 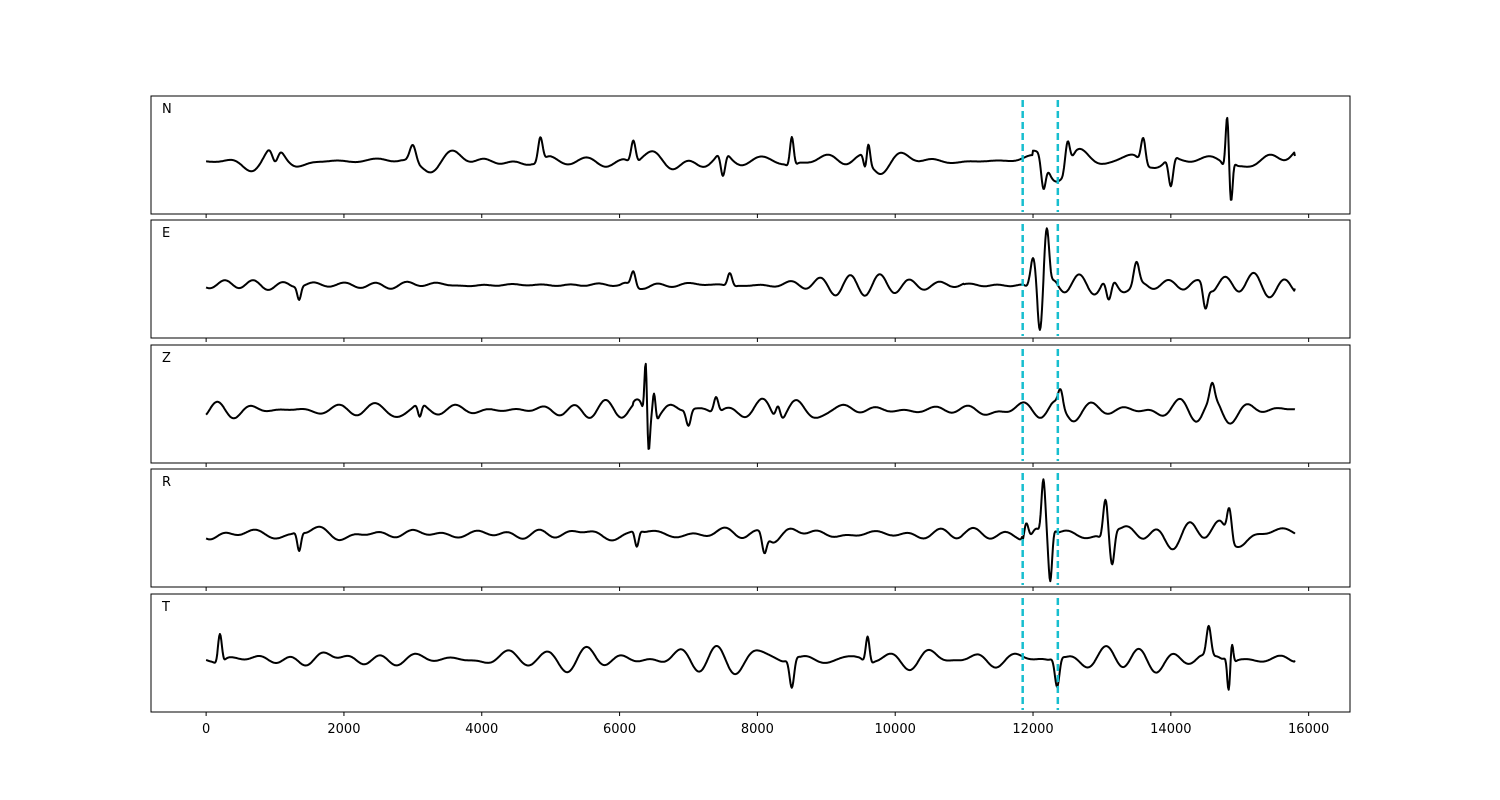 I want to click on trace-z, so click(x=750, y=406).